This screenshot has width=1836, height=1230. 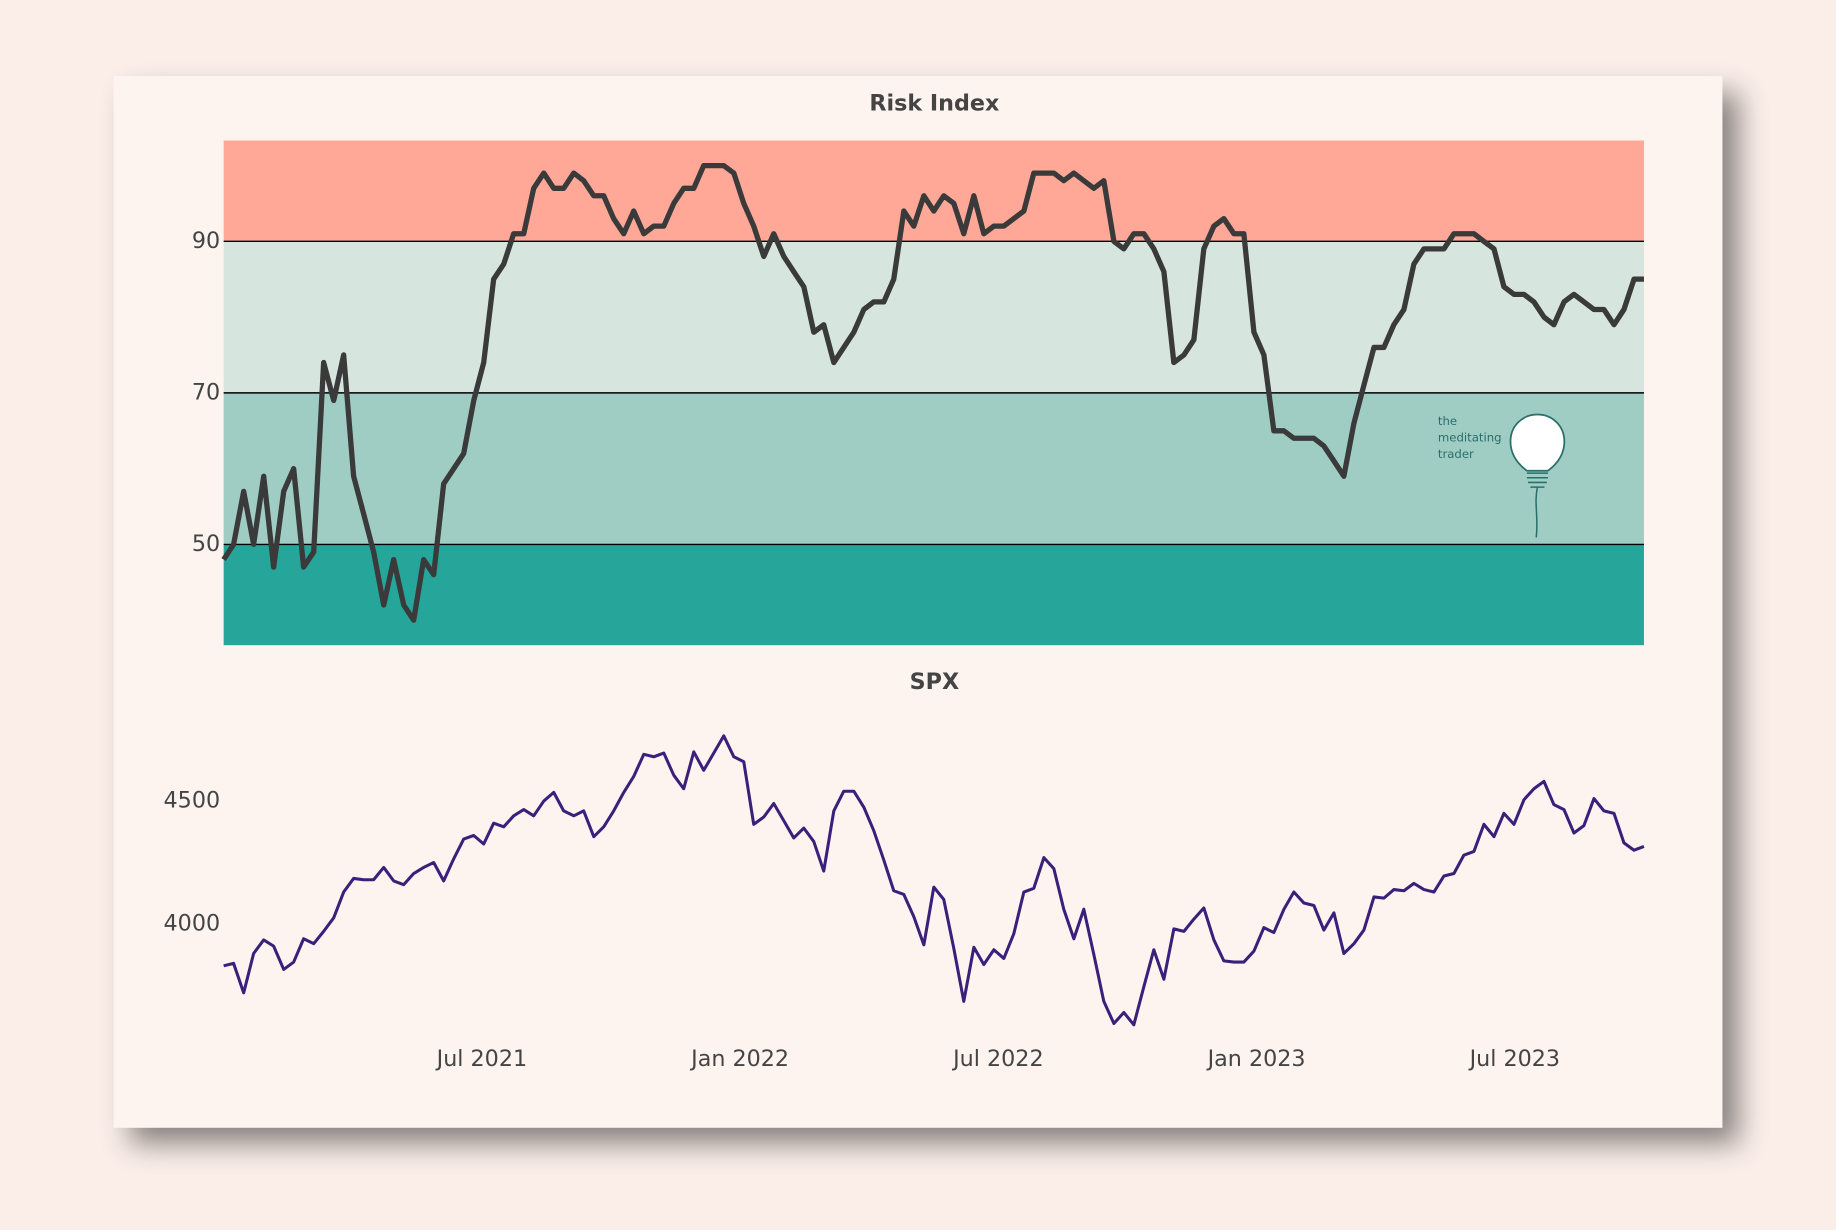 What do you see at coordinates (934, 682) in the screenshot?
I see `chart-title: SPX` at bounding box center [934, 682].